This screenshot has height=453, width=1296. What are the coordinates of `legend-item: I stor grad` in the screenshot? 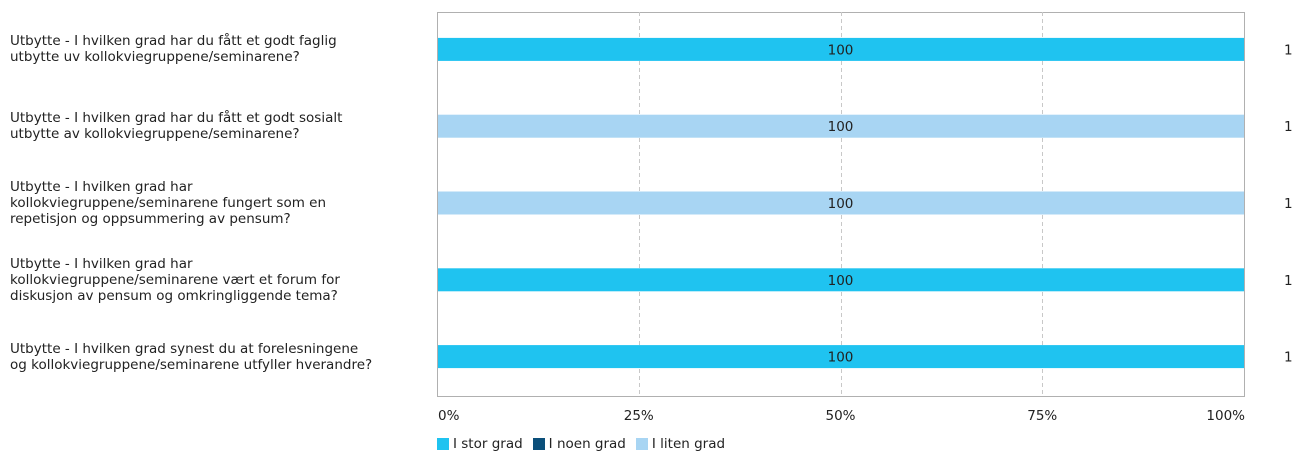 It's located at (480, 444).